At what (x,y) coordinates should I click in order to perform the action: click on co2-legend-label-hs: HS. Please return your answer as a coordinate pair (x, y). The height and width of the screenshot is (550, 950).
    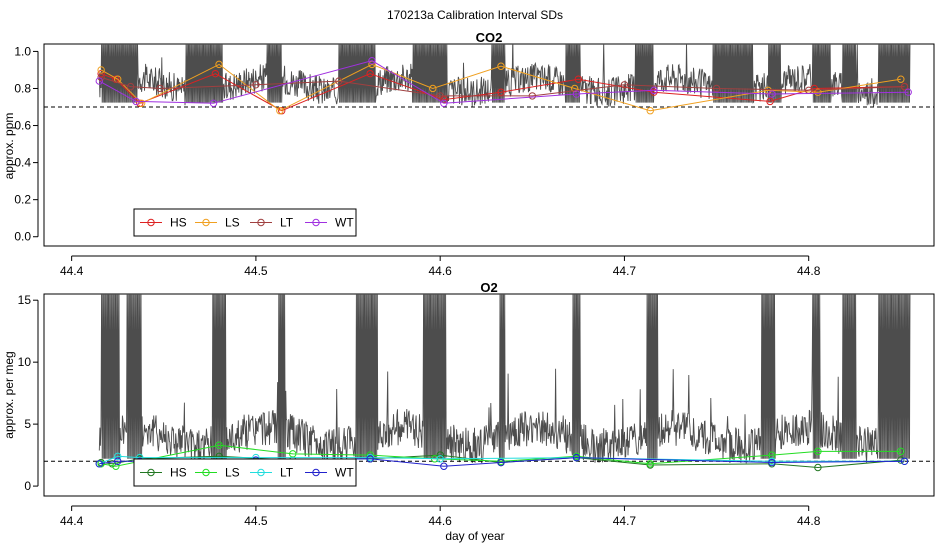
    Looking at the image, I should click on (178, 223).